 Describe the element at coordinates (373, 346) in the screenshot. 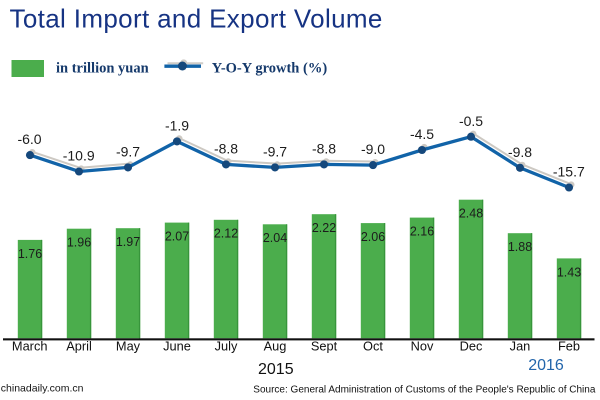

I see `svg-text: Oct` at that location.